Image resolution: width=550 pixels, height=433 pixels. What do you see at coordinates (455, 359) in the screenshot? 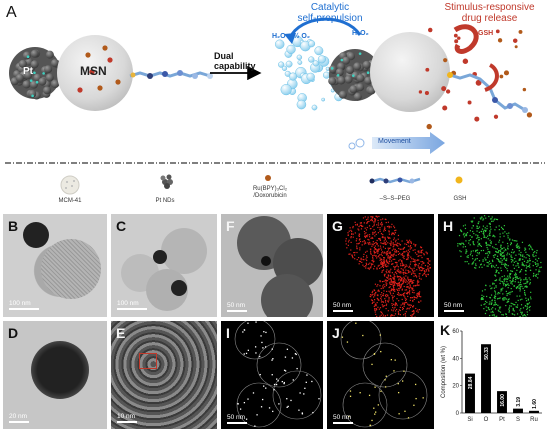
I see `y-tick-label: 40` at bounding box center [455, 359].